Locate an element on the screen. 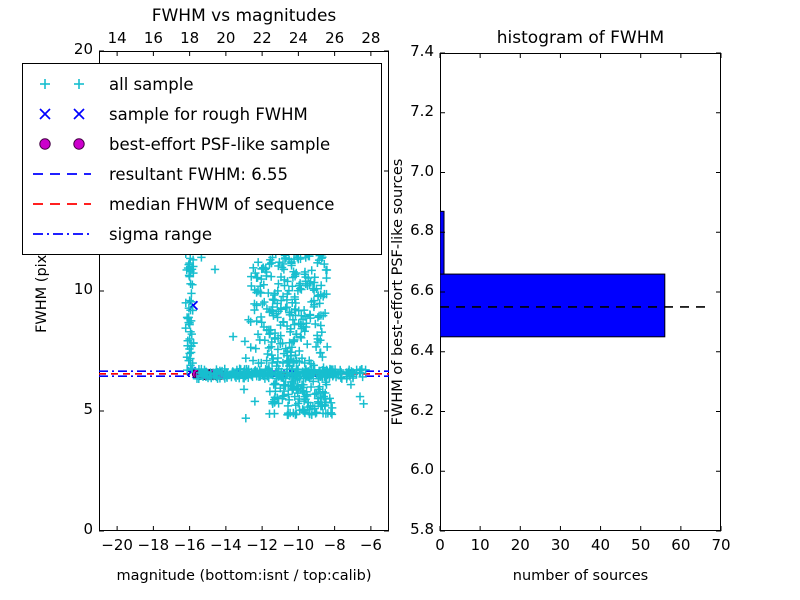 This screenshot has height=600, width=800. right-panel-x-tick-label: 10 is located at coordinates (480, 545).